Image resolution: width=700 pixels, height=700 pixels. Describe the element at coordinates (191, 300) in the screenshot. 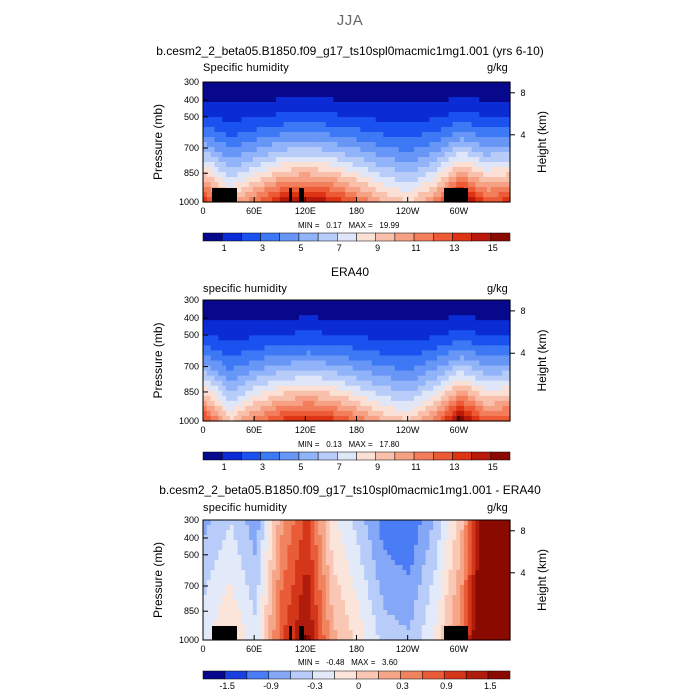

I see `y-tick-label: 300` at that location.